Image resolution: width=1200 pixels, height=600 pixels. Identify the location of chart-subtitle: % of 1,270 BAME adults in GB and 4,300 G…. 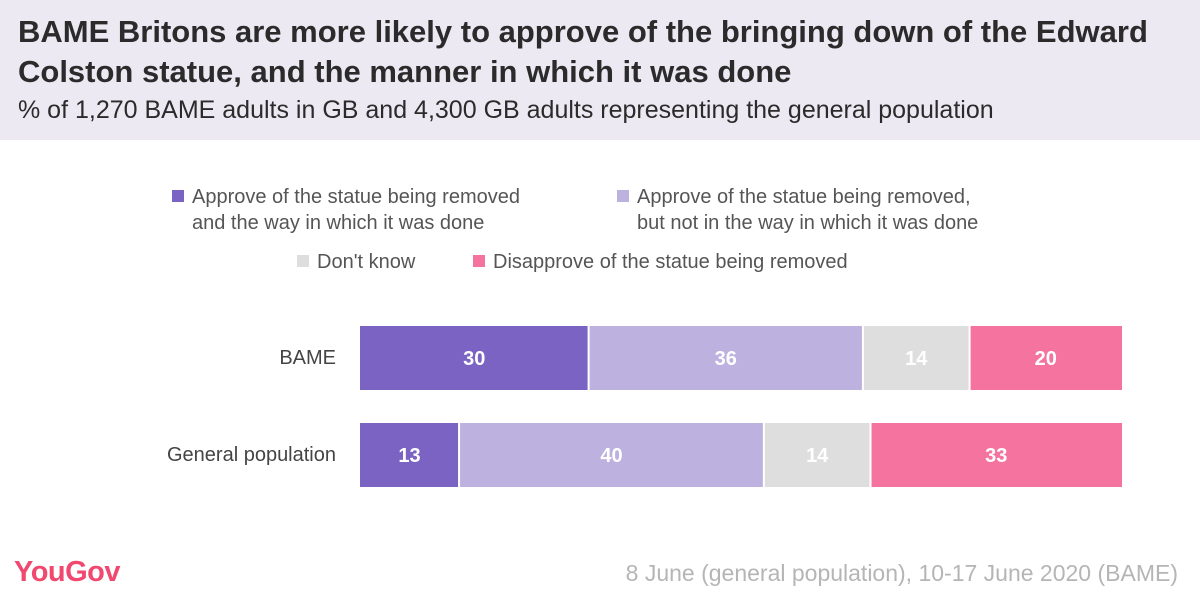
(506, 110).